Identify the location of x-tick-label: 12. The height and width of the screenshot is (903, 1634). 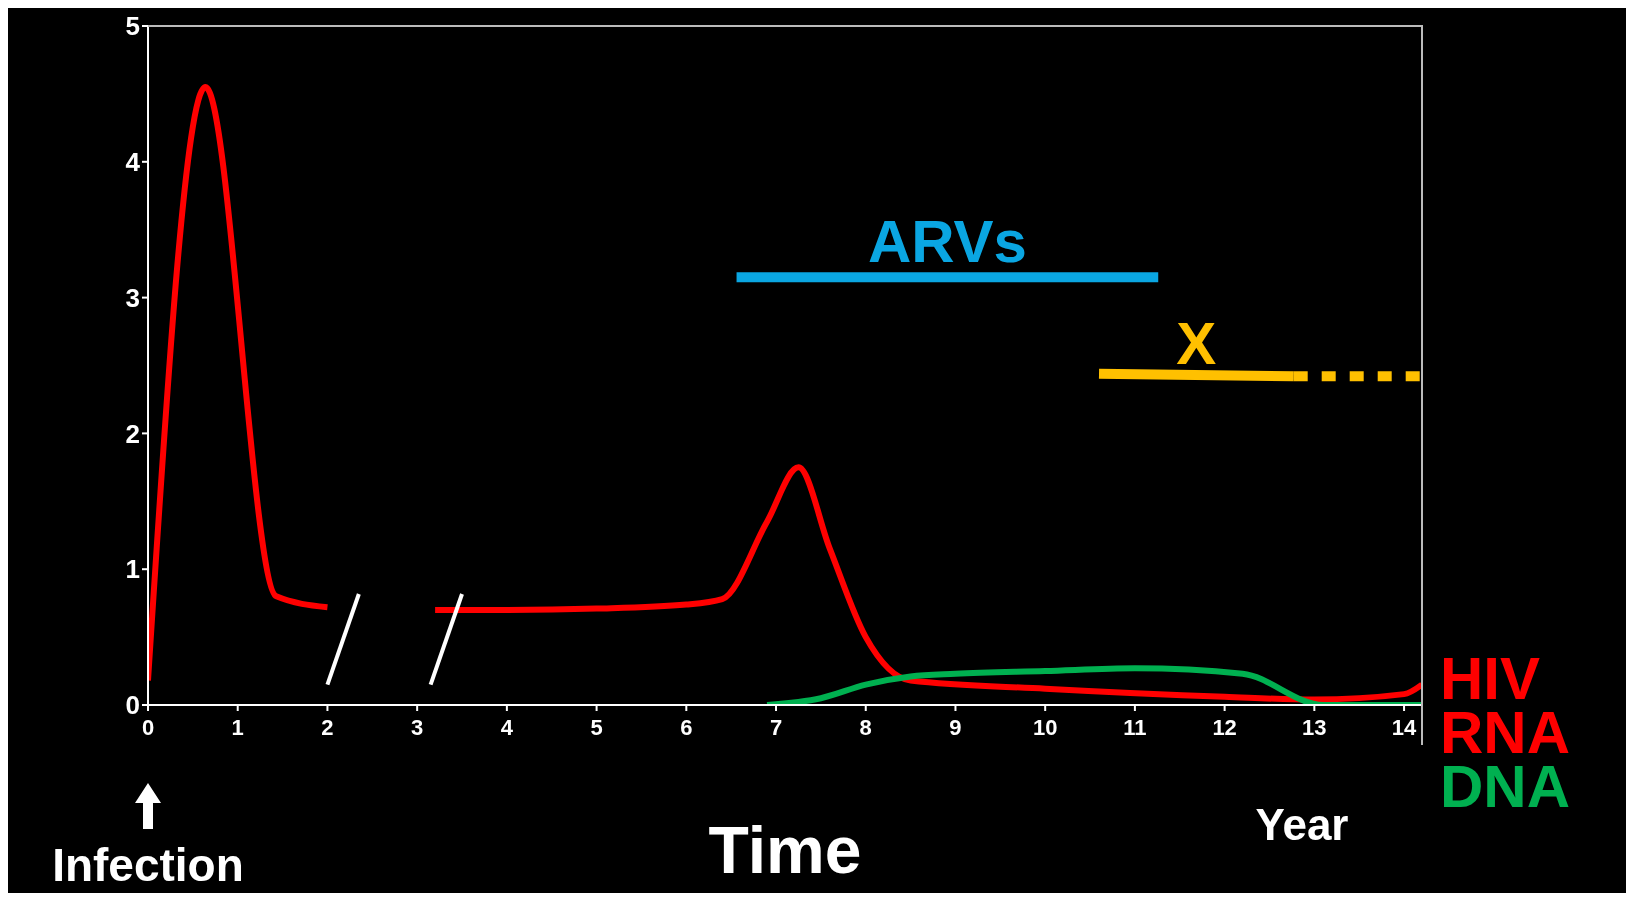
(1224, 727).